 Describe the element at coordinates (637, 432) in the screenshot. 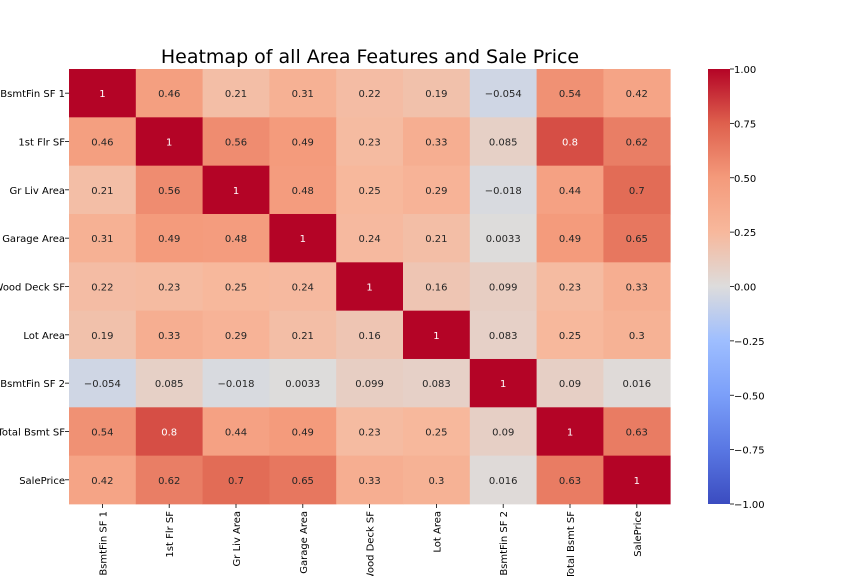

I see `cell-value-label: 0.63` at that location.